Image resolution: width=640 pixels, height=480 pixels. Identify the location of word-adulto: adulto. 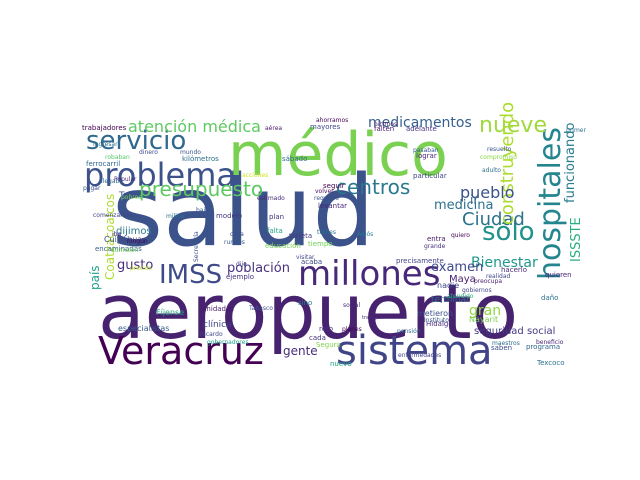
(491, 170).